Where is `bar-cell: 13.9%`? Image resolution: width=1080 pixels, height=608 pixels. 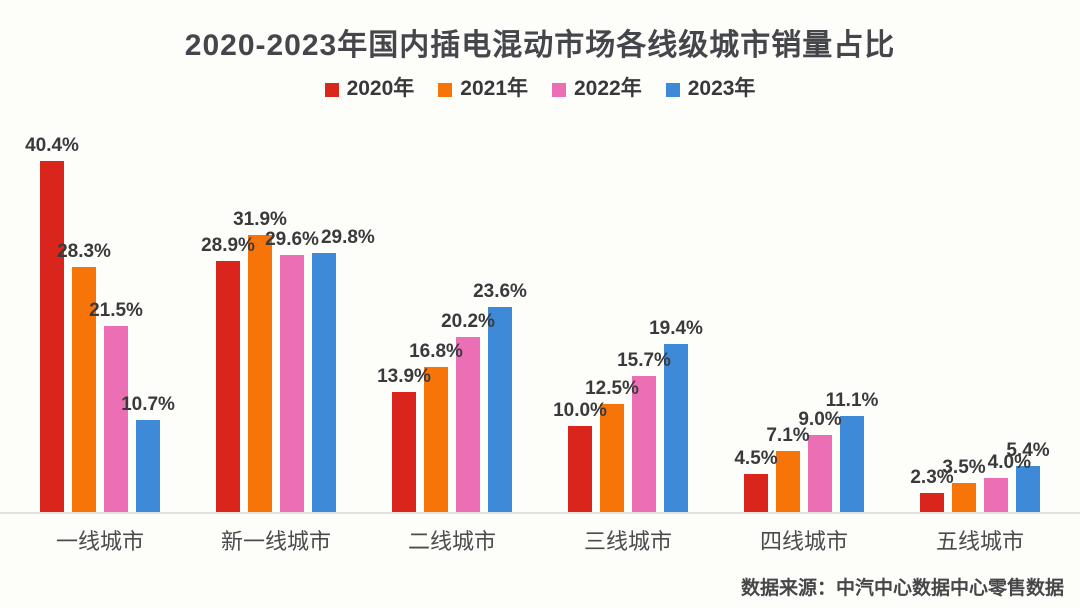
bar-cell: 13.9% is located at coordinates (404, 321).